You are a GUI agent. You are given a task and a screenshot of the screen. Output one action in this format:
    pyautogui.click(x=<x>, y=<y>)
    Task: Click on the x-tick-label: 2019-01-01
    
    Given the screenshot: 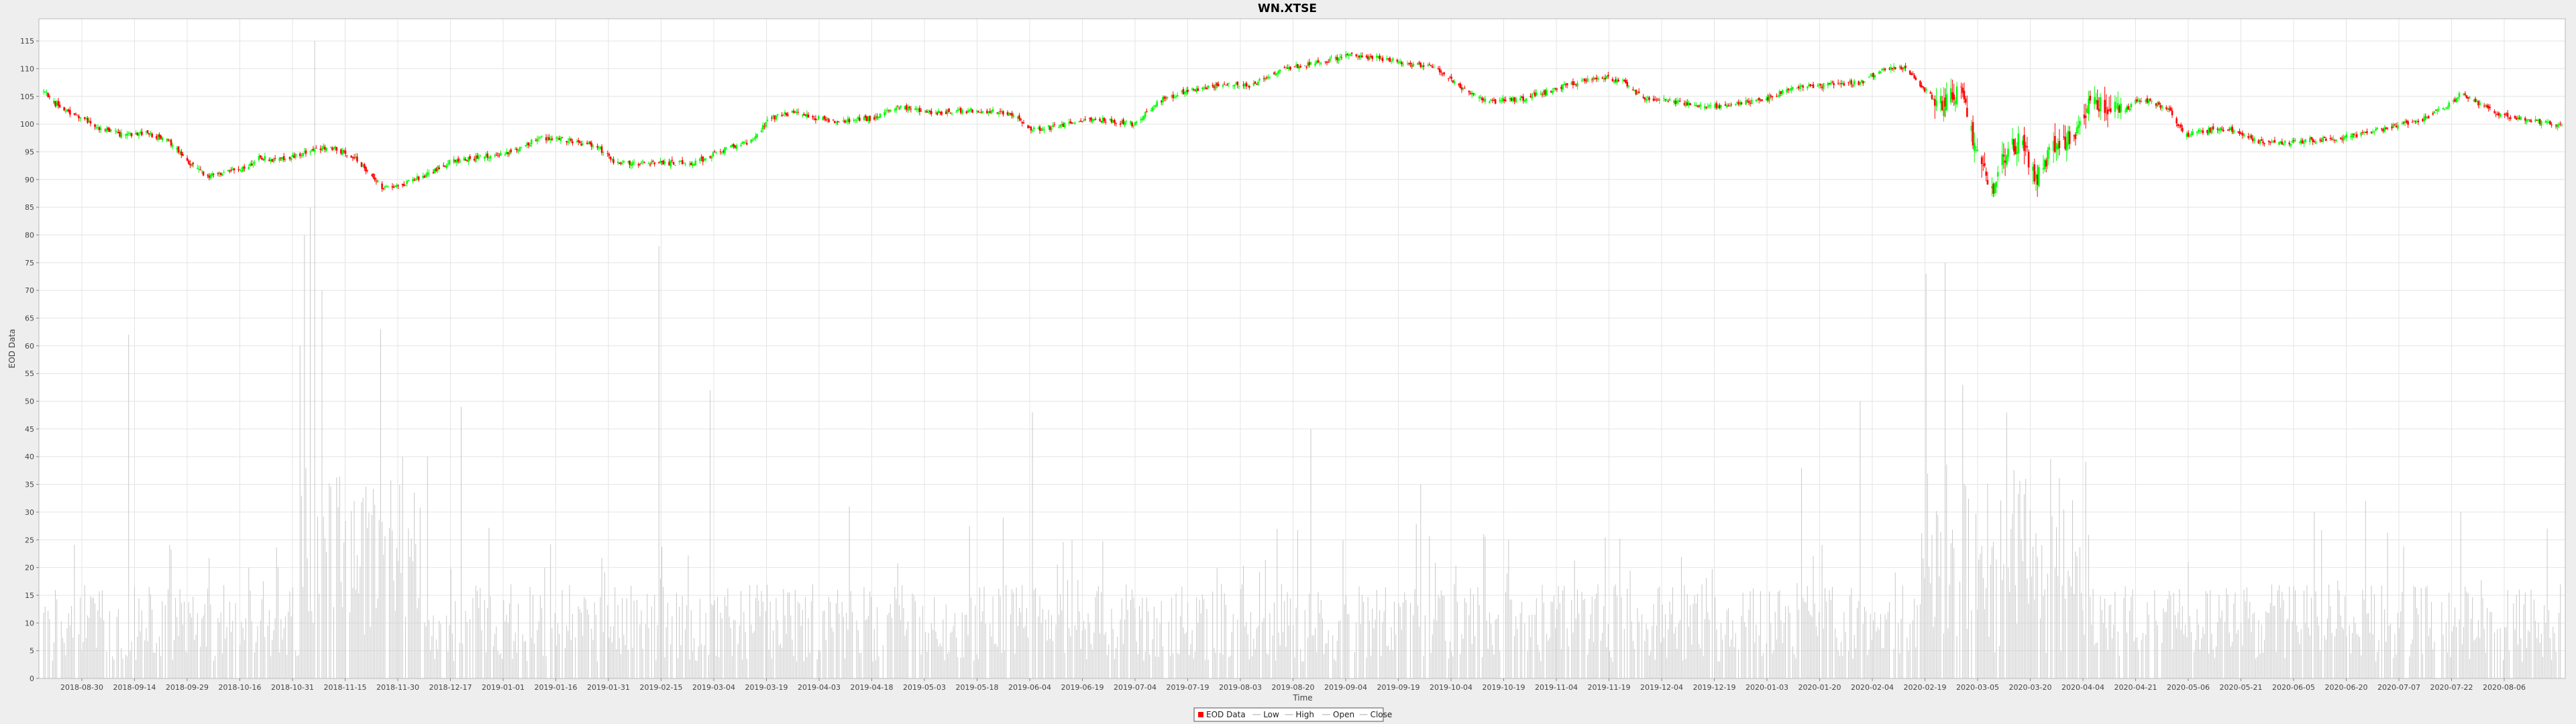 What is the action you would take?
    pyautogui.click(x=503, y=687)
    